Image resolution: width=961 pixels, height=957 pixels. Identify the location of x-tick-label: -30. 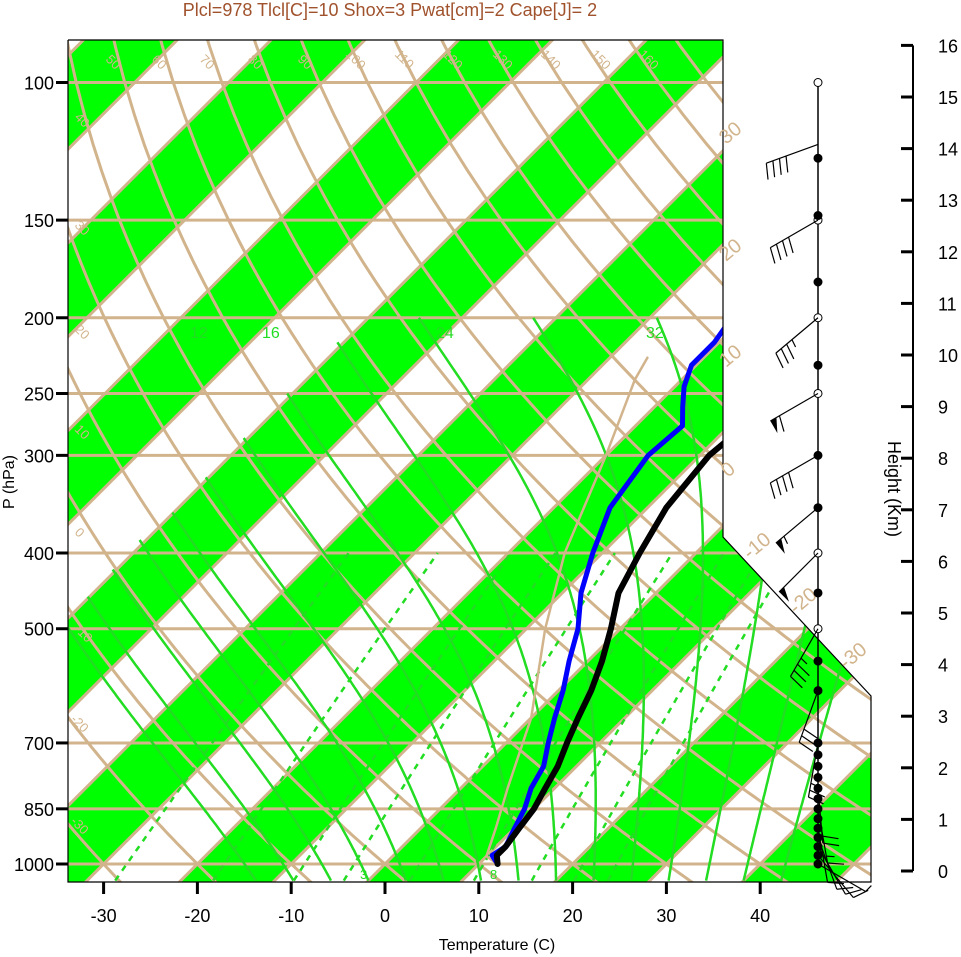
(104, 916).